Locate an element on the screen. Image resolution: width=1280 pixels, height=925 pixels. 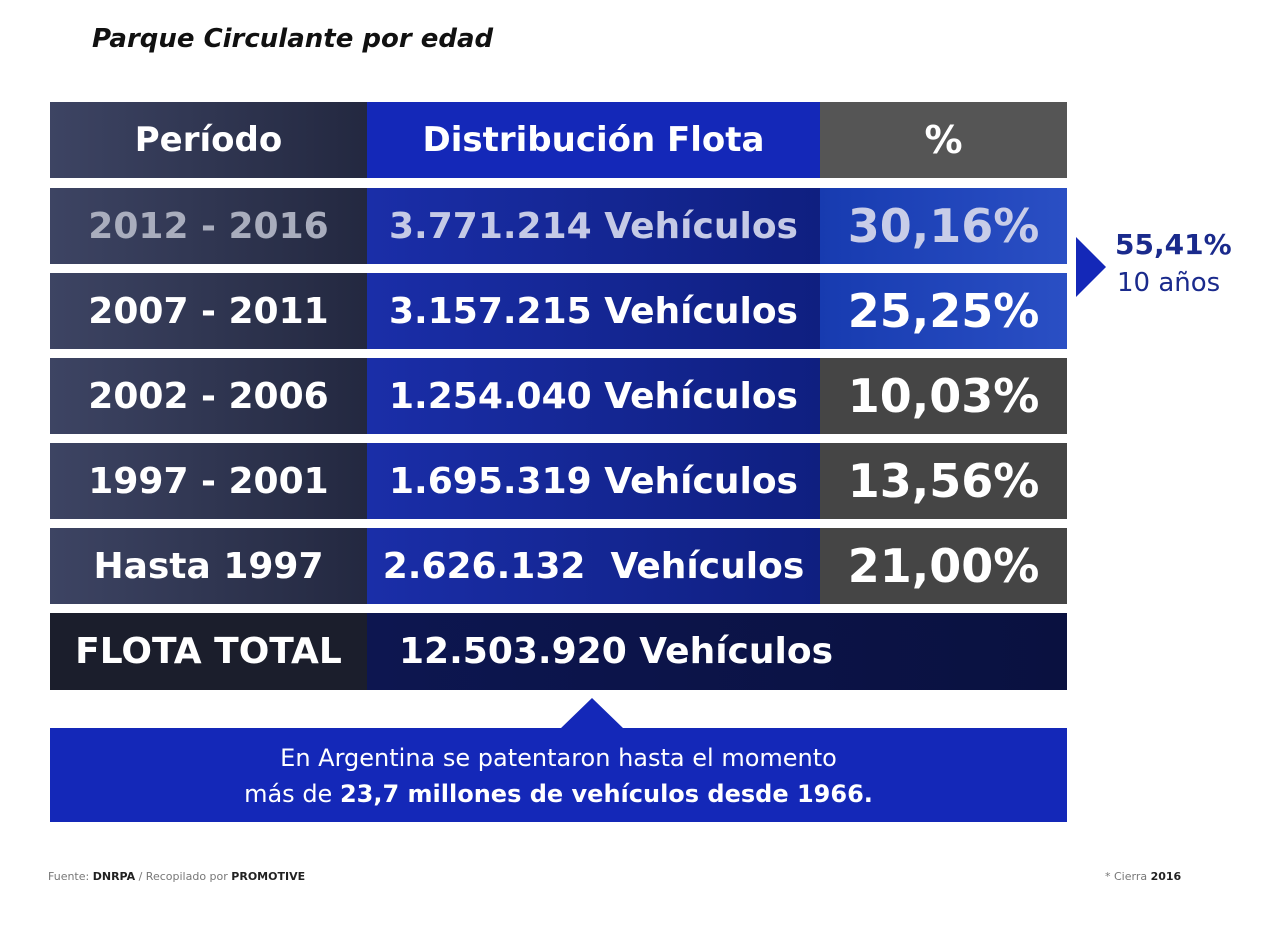
table-cell: 30,16% is located at coordinates (943, 226).